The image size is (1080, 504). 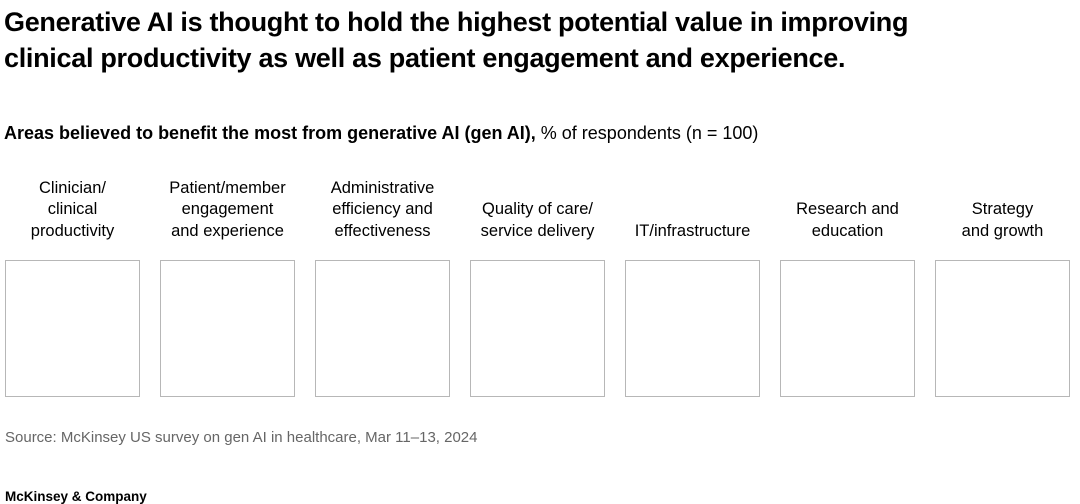 I want to click on chart-column-patient-engagement: Patient/member engagement and experience, so click(x=227, y=286).